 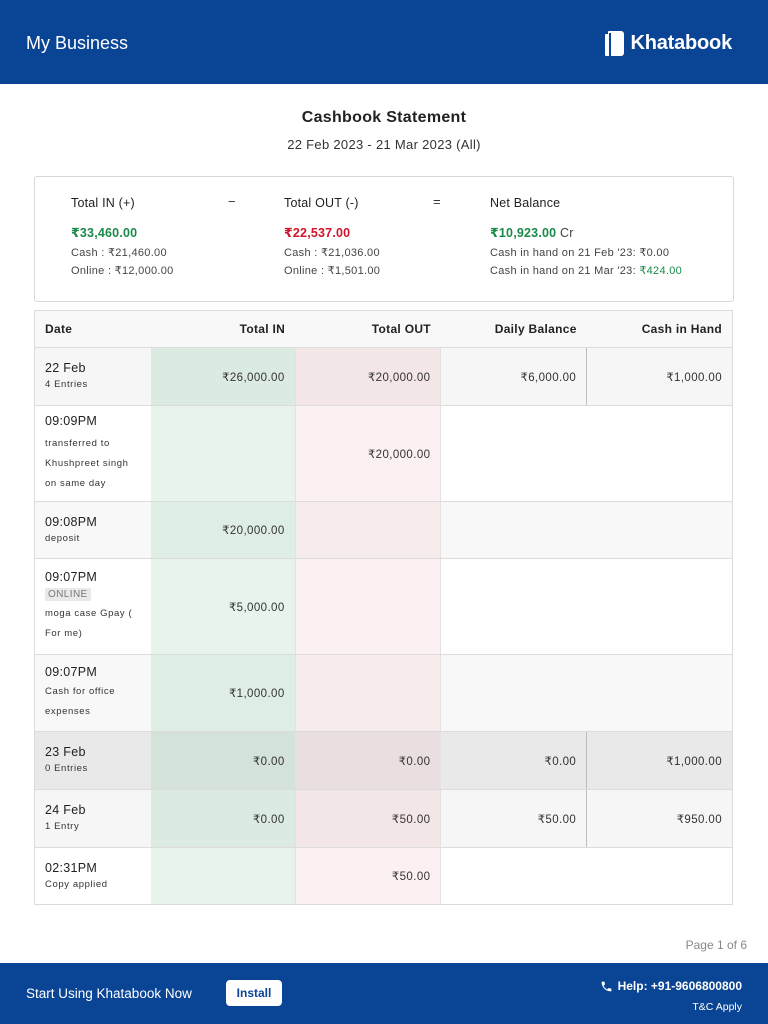 I want to click on col-total-out: Total OUT, so click(x=368, y=329).